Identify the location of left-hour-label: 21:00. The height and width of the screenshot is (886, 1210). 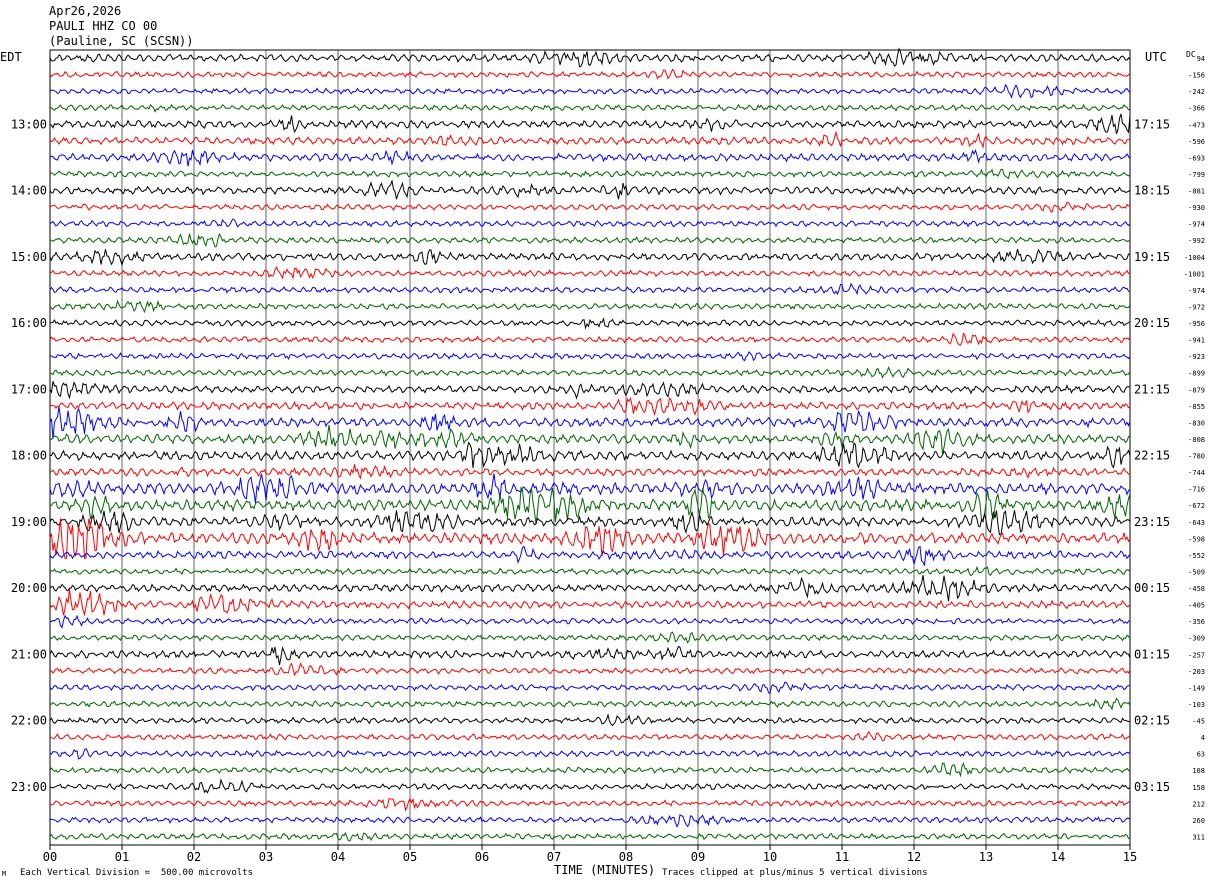
(29, 654).